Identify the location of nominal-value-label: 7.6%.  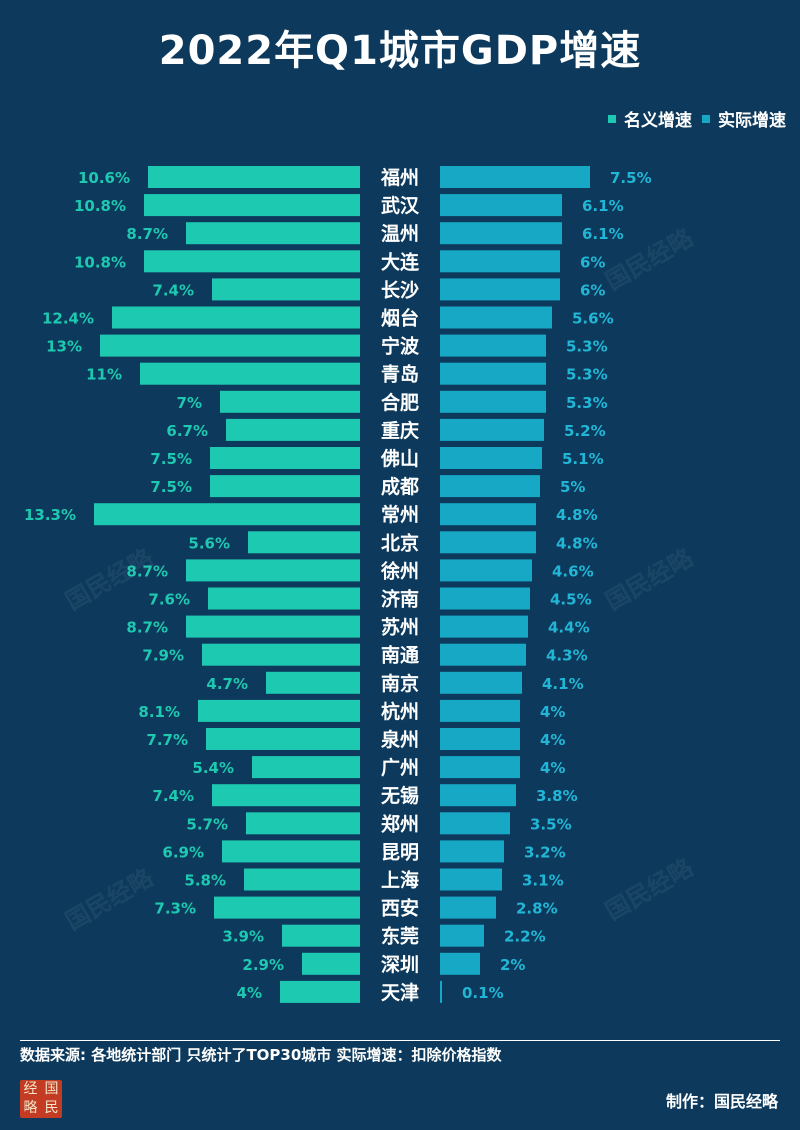
(169, 600).